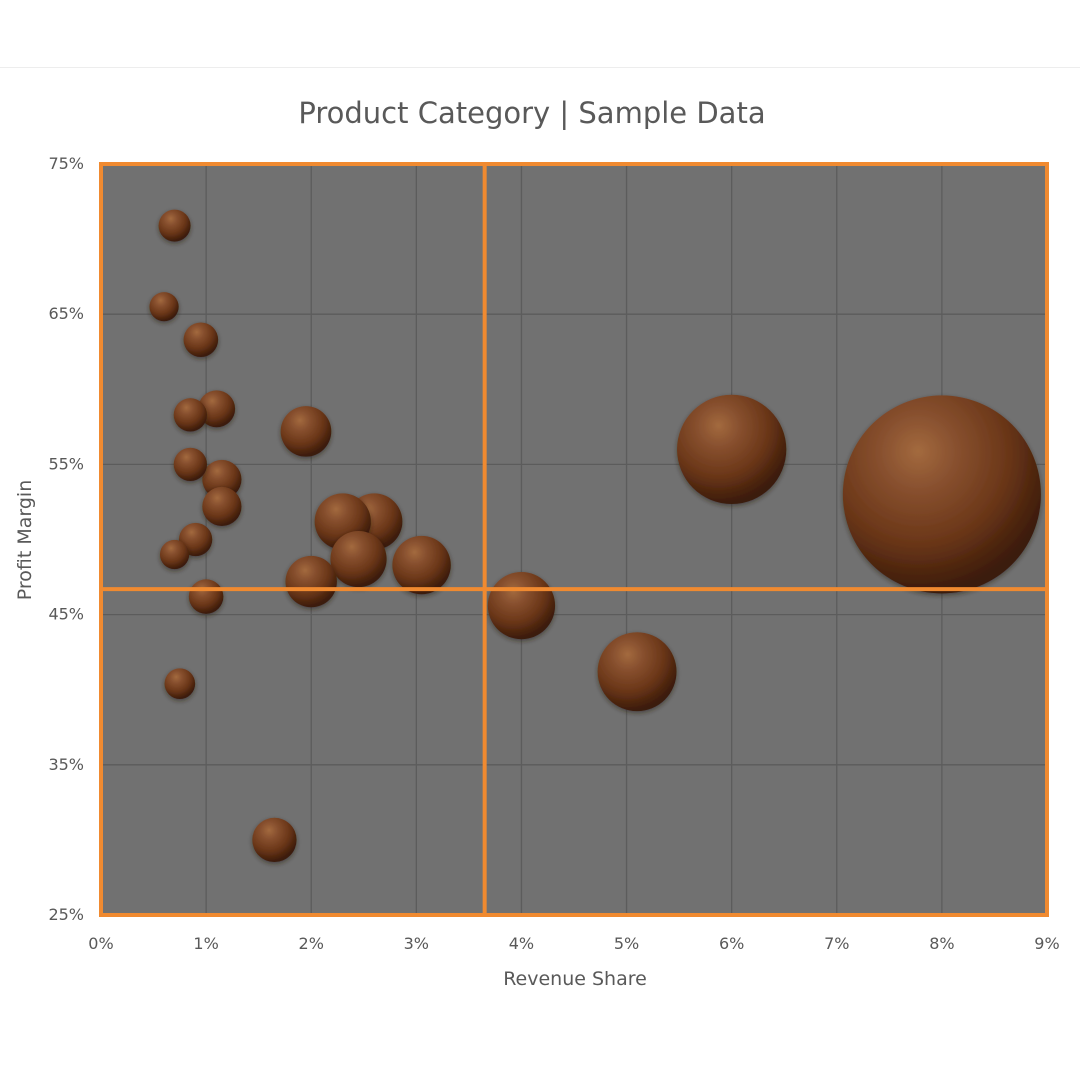 The height and width of the screenshot is (1080, 1080). I want to click on x-tick-label: 1%, so click(205, 943).